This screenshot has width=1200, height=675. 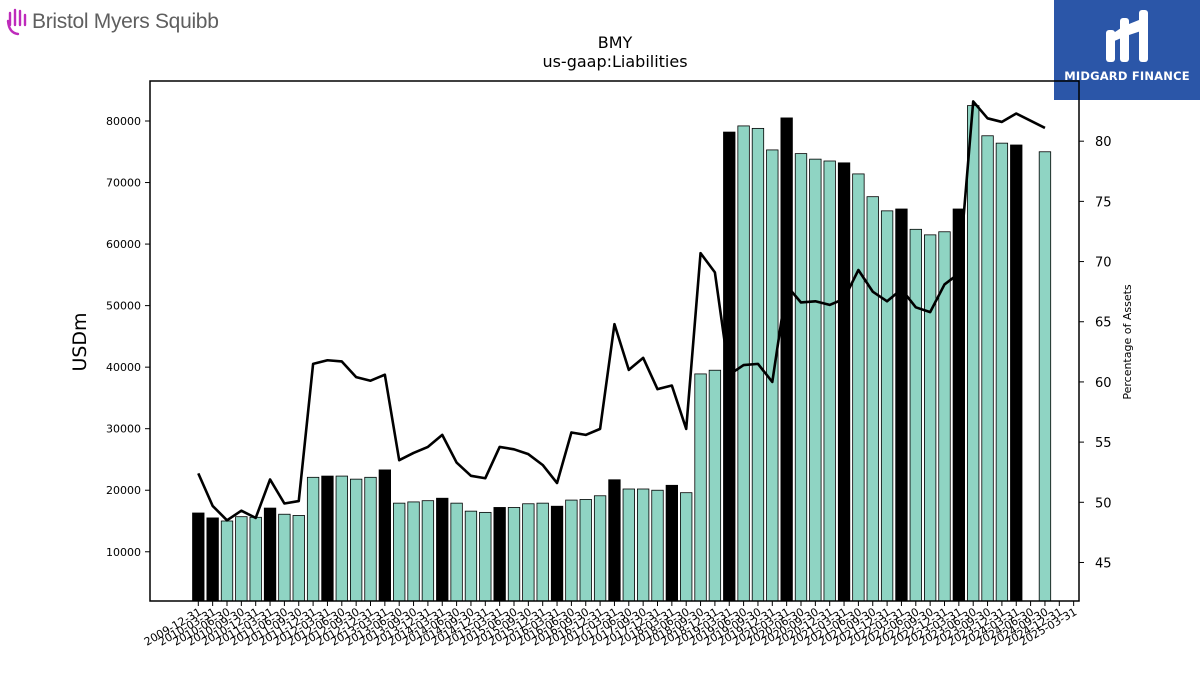 What do you see at coordinates (614, 61) in the screenshot?
I see `chart-subtitle: us-gaap:Liabilities` at bounding box center [614, 61].